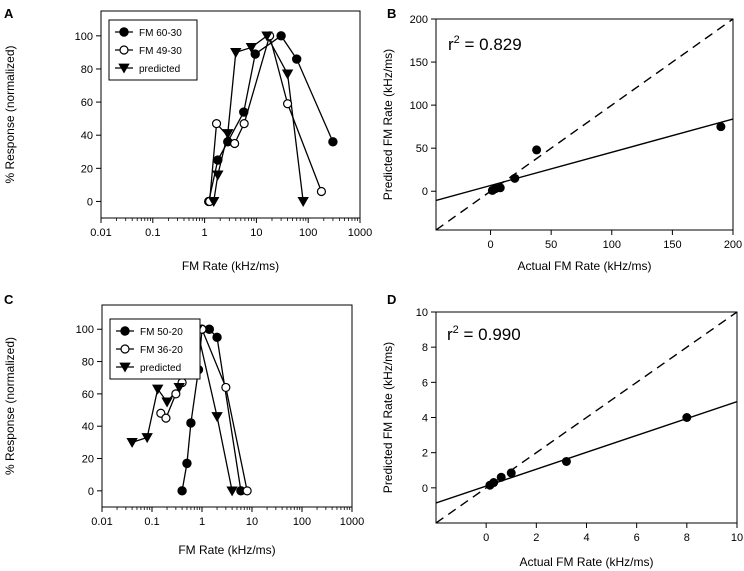  What do you see at coordinates (484, 334) in the screenshot?
I see `r-squared-label: r2 = 0.990` at bounding box center [484, 334].